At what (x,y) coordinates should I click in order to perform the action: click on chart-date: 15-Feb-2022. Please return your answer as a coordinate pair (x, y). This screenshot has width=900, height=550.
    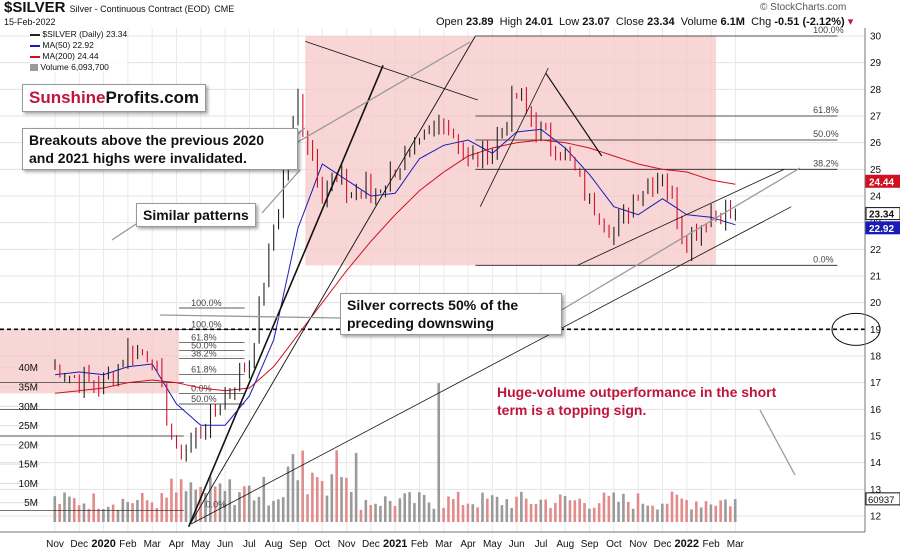
    Looking at the image, I should click on (30, 22).